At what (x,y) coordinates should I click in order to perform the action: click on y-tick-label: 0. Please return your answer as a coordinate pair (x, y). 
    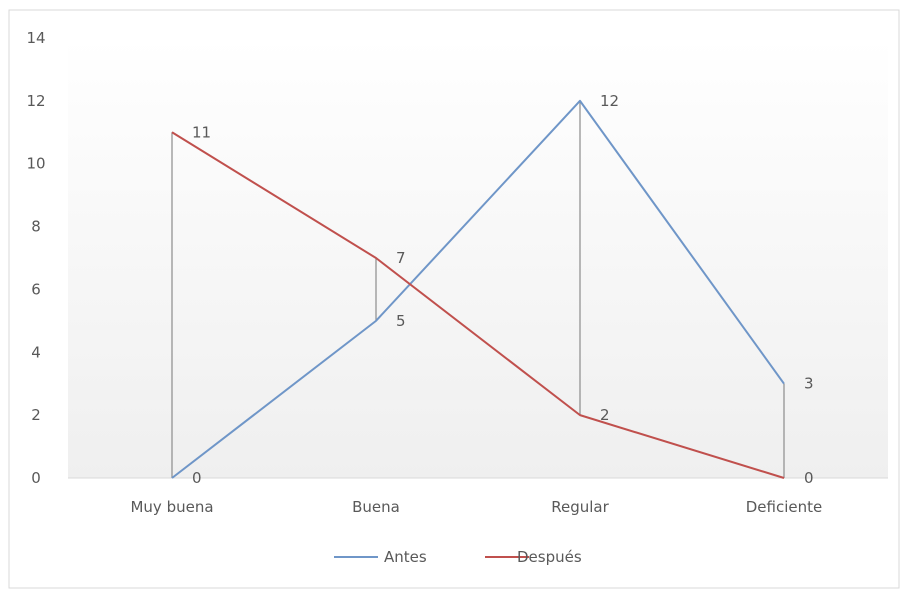
    Looking at the image, I should click on (36, 478).